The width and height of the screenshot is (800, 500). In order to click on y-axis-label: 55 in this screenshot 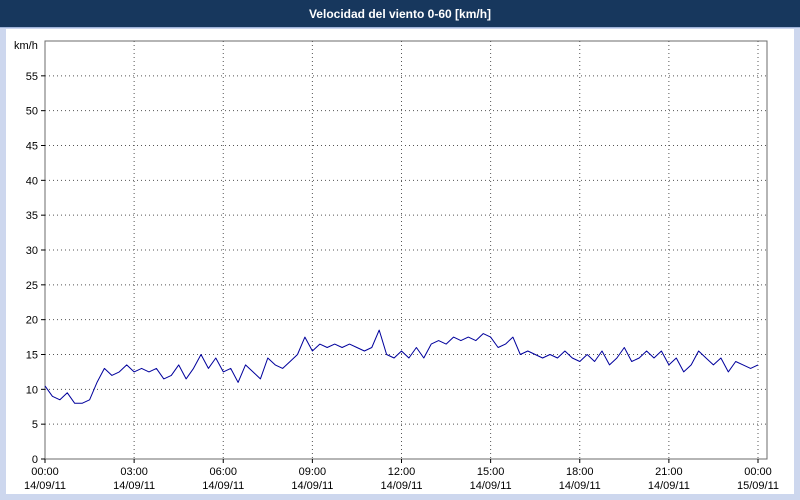, I will do `click(32, 77)`.